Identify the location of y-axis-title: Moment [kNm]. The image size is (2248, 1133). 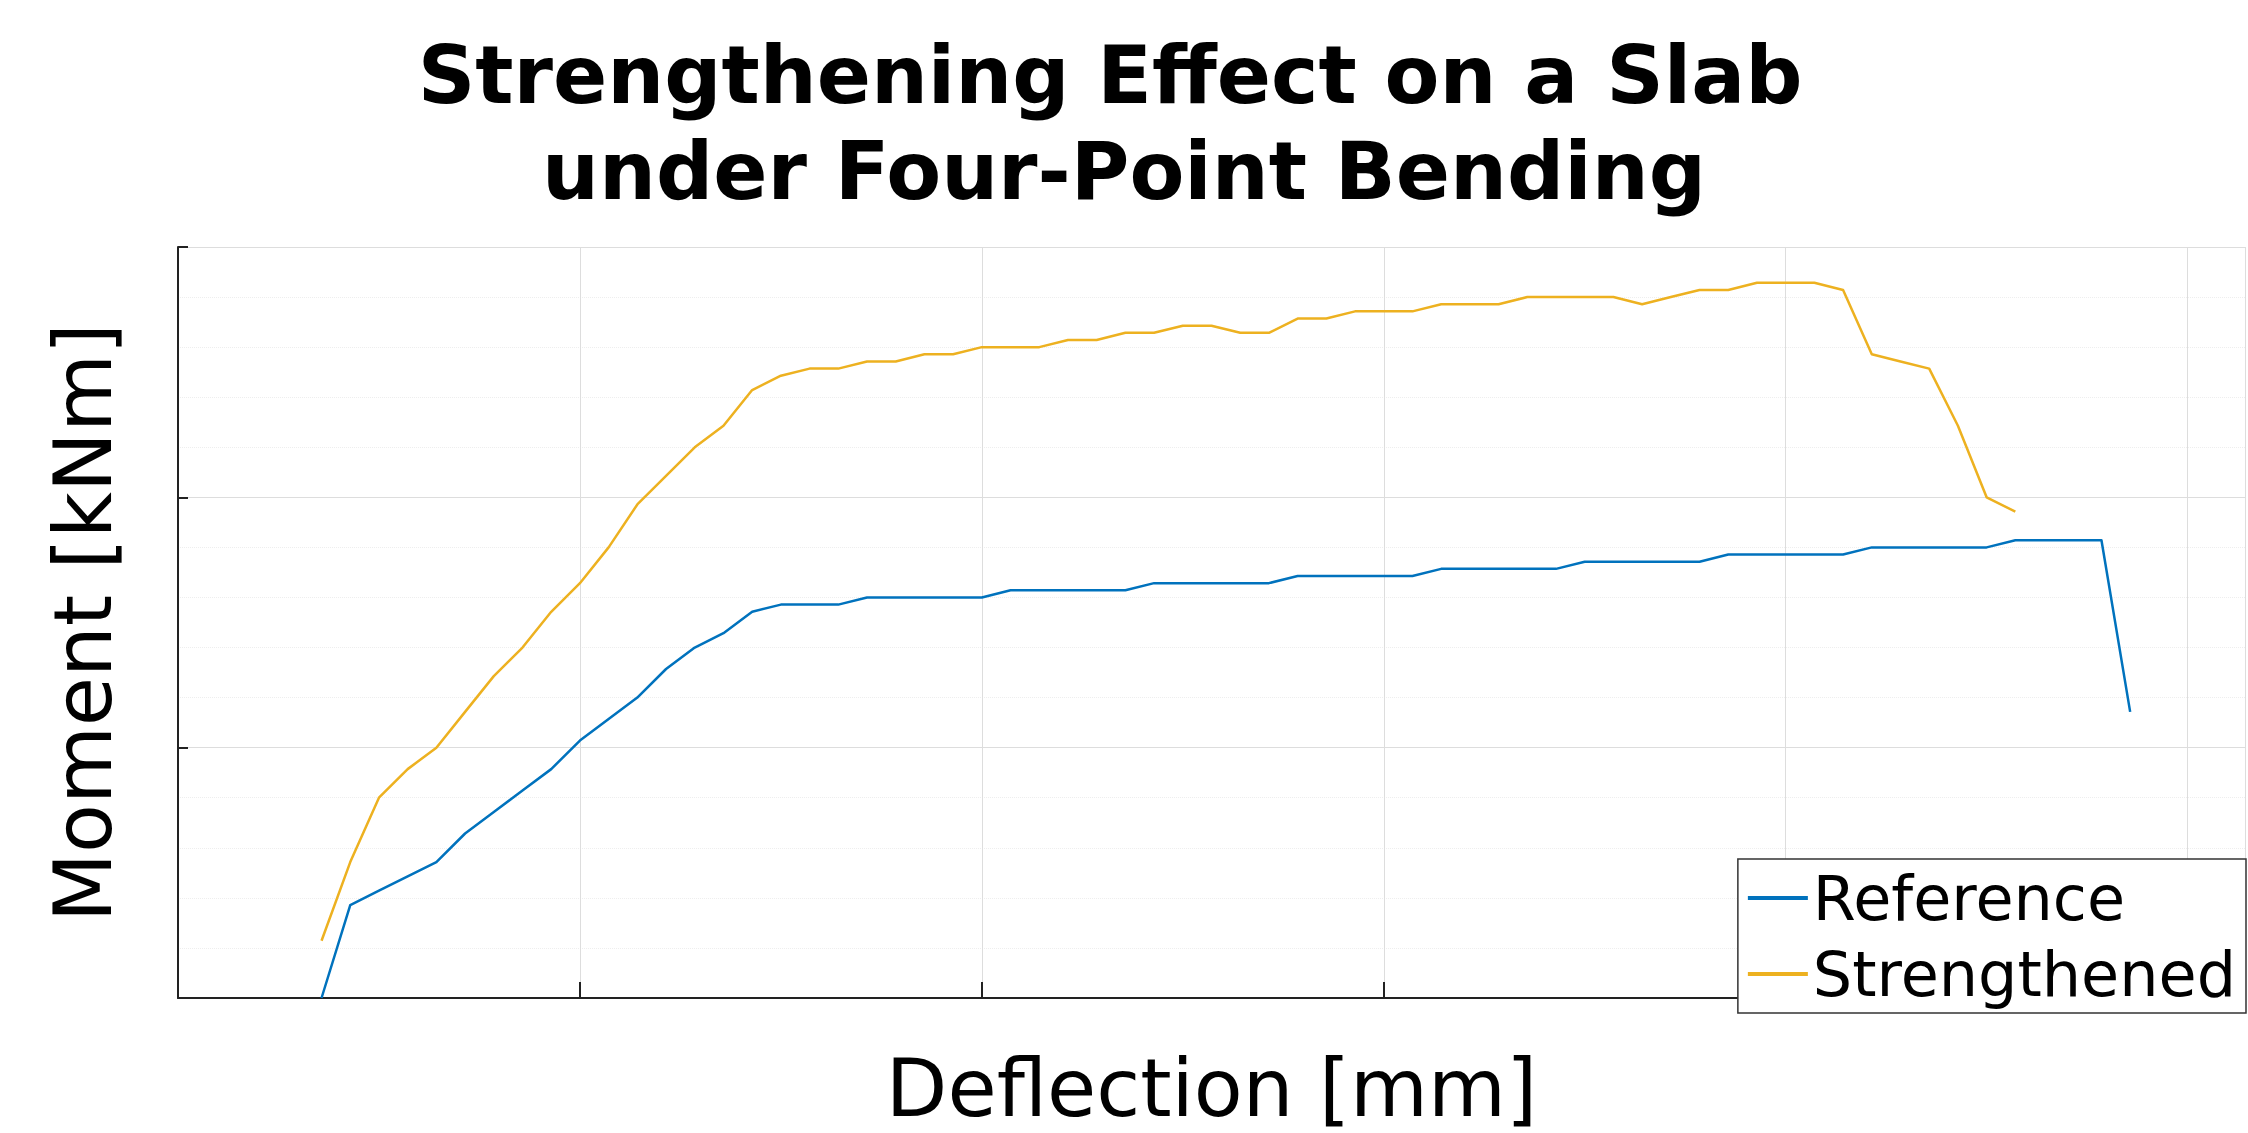
(83, 622).